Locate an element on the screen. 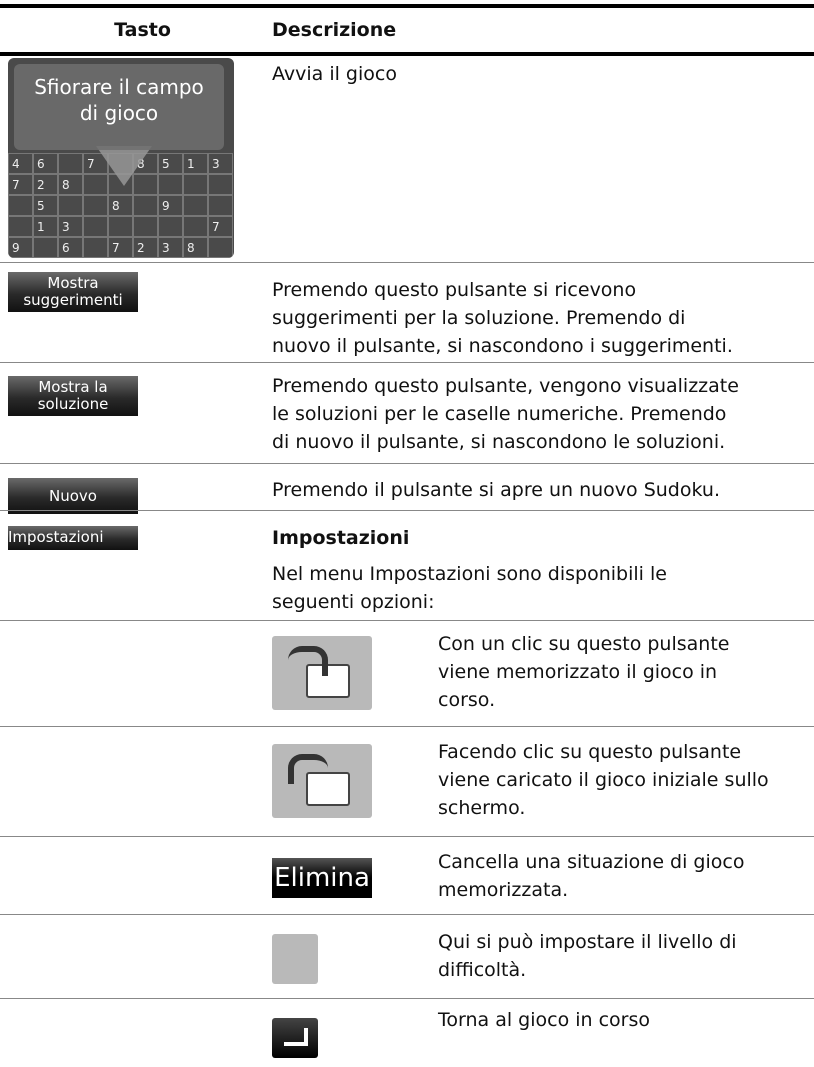  section-title: Impostazioni is located at coordinates (341, 538).